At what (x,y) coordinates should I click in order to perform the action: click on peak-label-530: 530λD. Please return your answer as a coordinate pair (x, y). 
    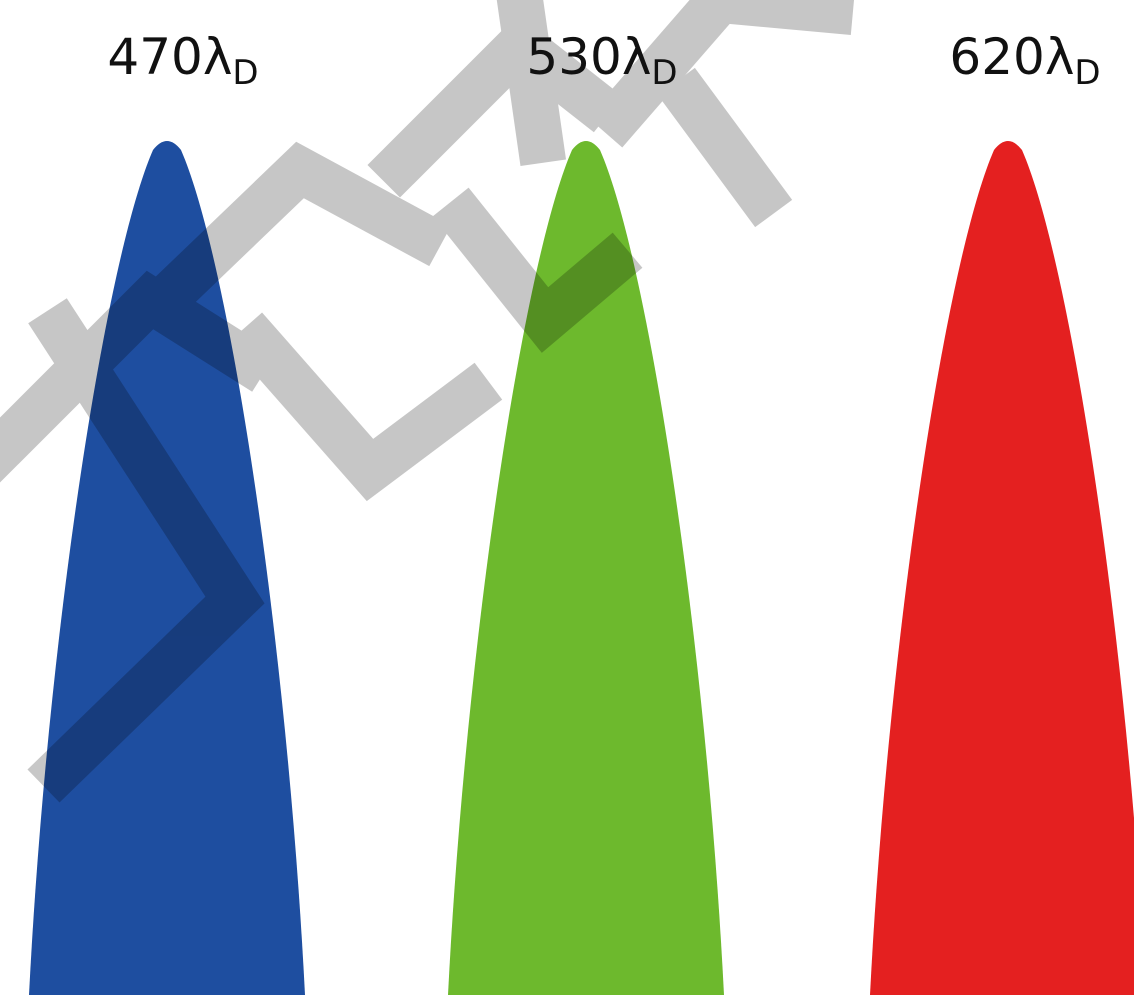
    Looking at the image, I should click on (601, 61).